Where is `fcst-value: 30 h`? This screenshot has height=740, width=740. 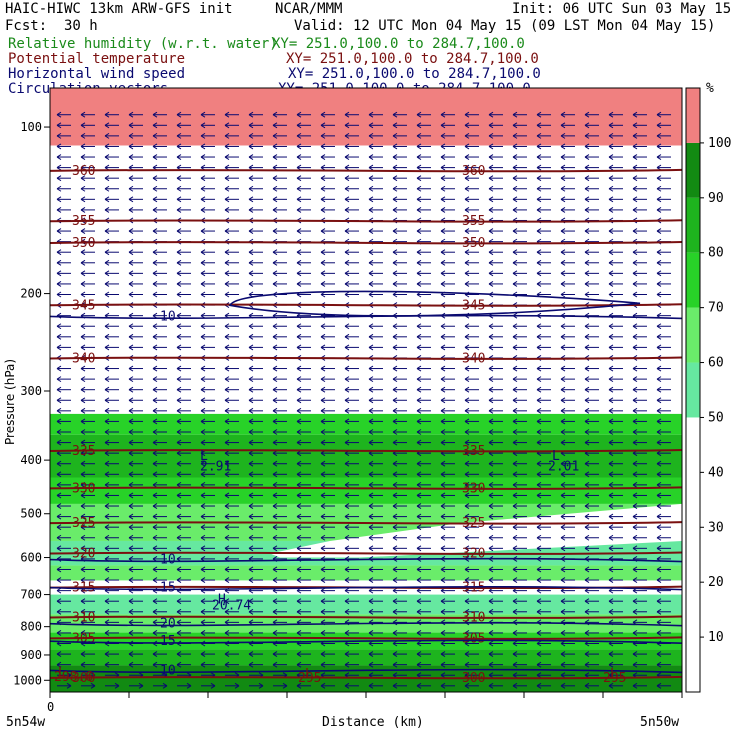 fcst-value: 30 h is located at coordinates (81, 26).